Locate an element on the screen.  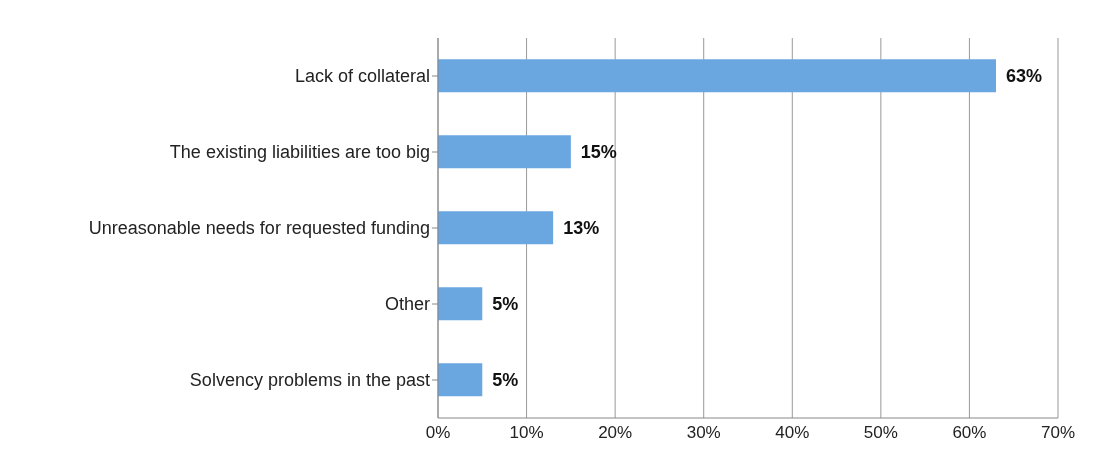
x-tick-label: 10% is located at coordinates (526, 433).